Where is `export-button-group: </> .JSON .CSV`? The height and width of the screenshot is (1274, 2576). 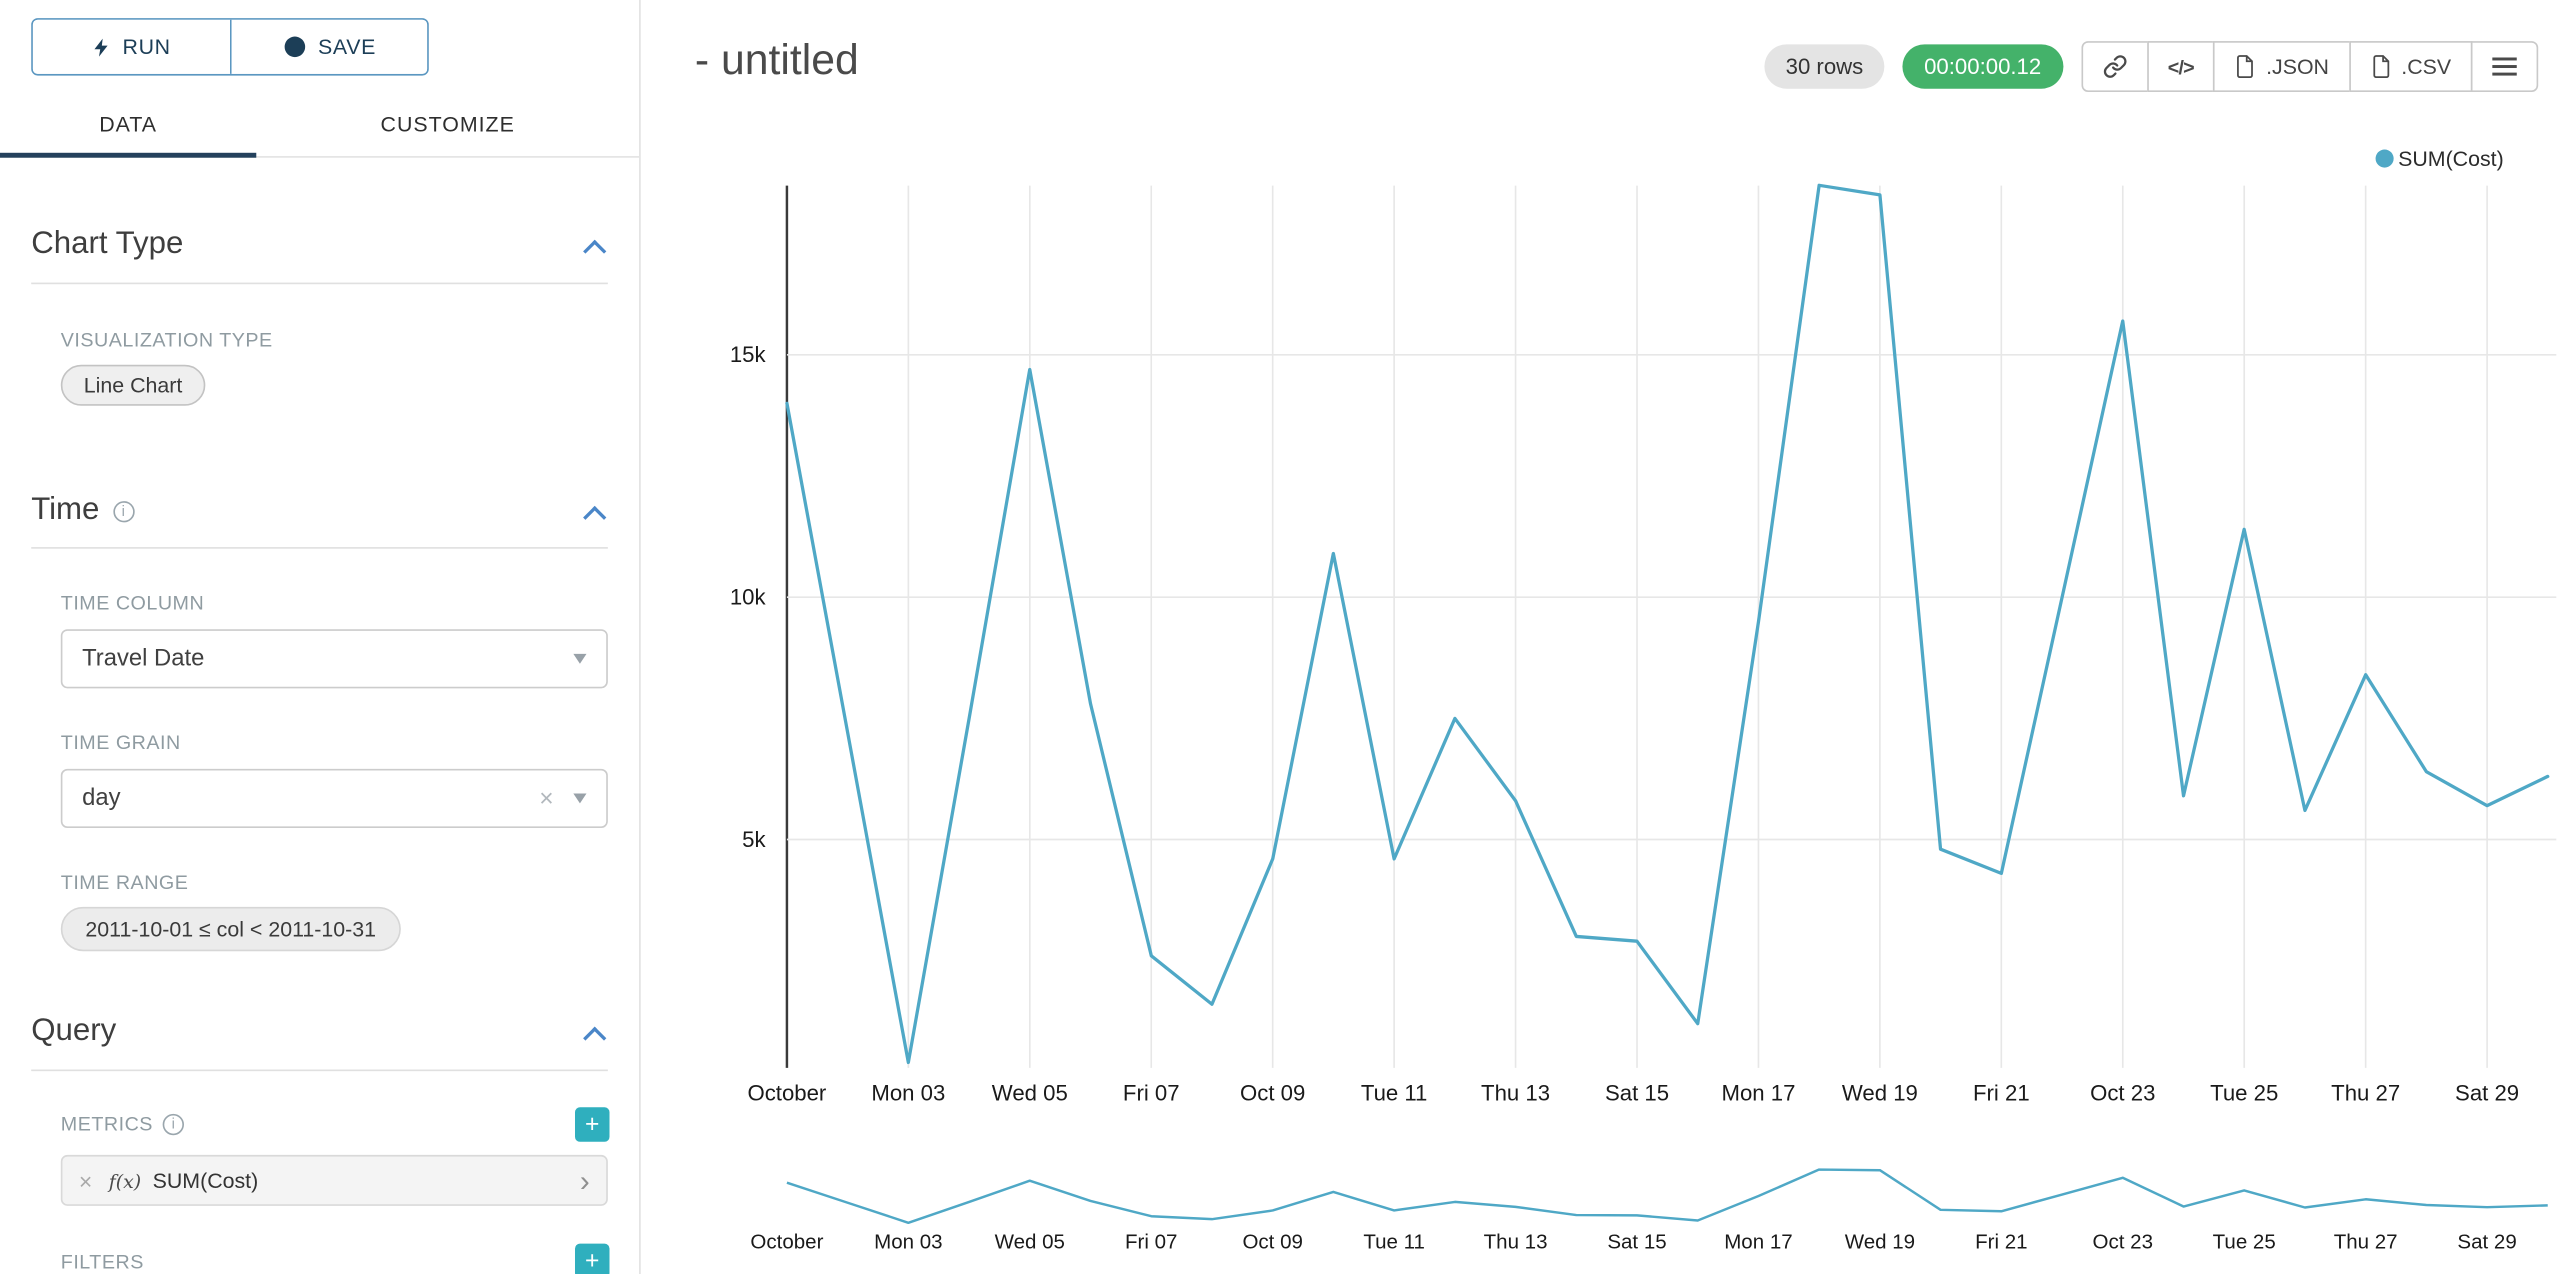 export-button-group: </> .JSON .CSV is located at coordinates (2309, 66).